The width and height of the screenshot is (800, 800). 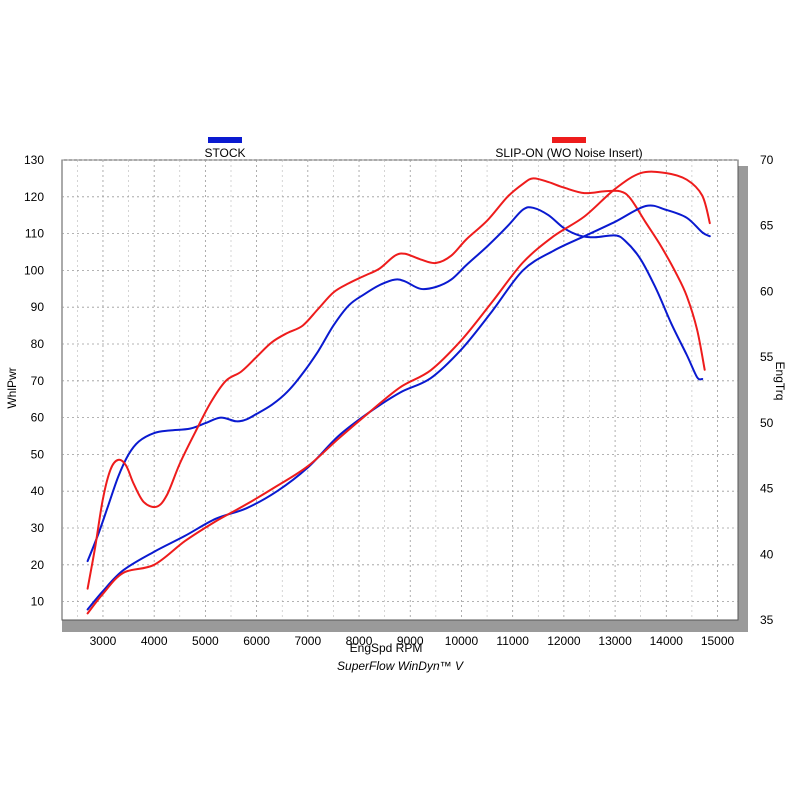 I want to click on y-left-tick-label: 60, so click(x=38, y=418).